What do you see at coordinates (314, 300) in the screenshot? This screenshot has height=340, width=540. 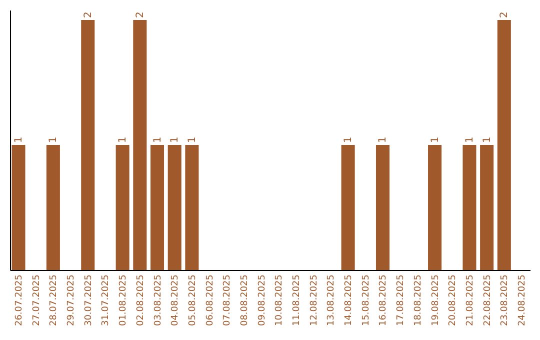 I see `x-tick-label: 12.08.2025` at bounding box center [314, 300].